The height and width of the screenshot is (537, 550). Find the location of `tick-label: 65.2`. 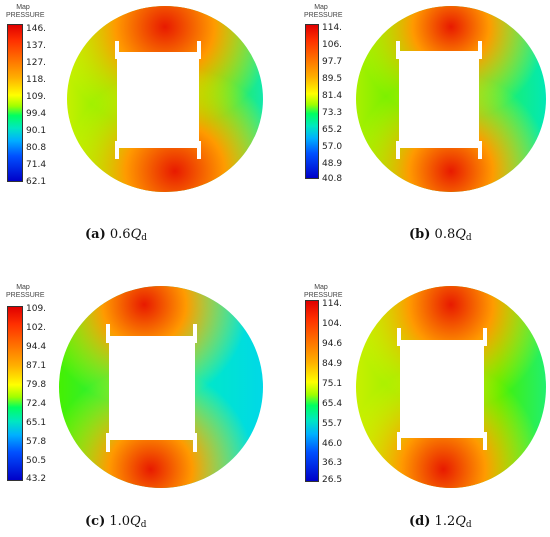

tick-label: 65.2 is located at coordinates (332, 130).